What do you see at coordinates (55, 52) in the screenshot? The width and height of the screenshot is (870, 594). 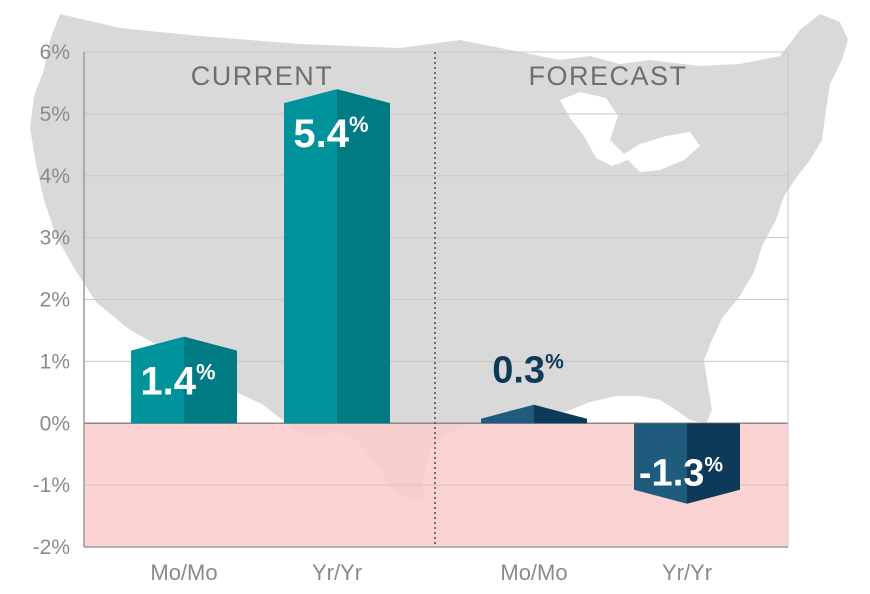 I see `y-tick-label: 6%` at bounding box center [55, 52].